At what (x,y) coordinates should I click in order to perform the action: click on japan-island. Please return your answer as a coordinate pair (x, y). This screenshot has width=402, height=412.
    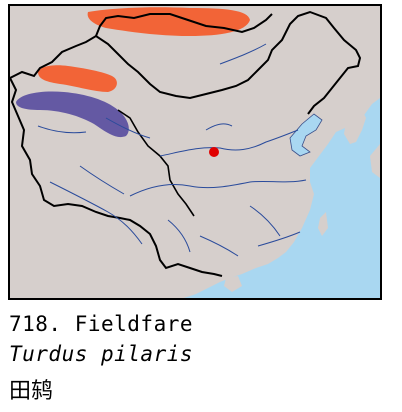
    Looking at the image, I should click on (375, 161).